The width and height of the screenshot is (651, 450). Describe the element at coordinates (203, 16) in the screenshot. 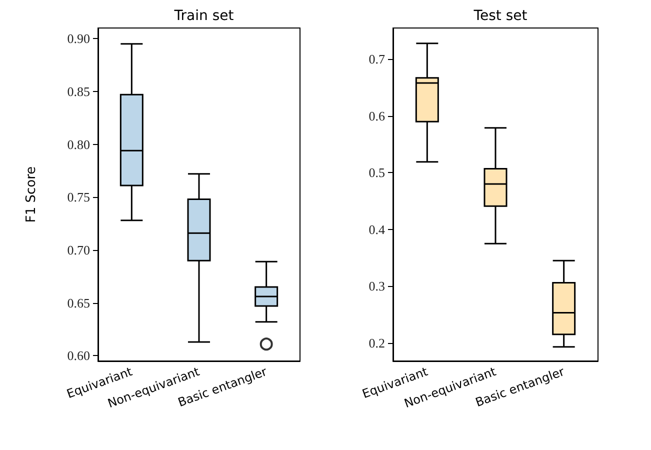

I see `chart-title: Train set` at that location.